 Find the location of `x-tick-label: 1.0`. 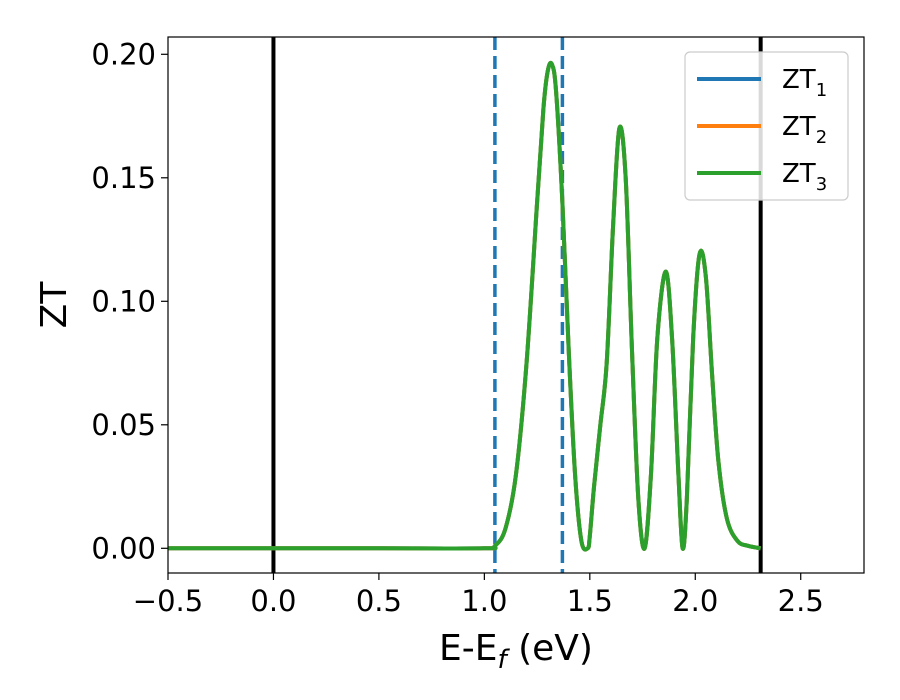

x-tick-label: 1.0 is located at coordinates (484, 601).